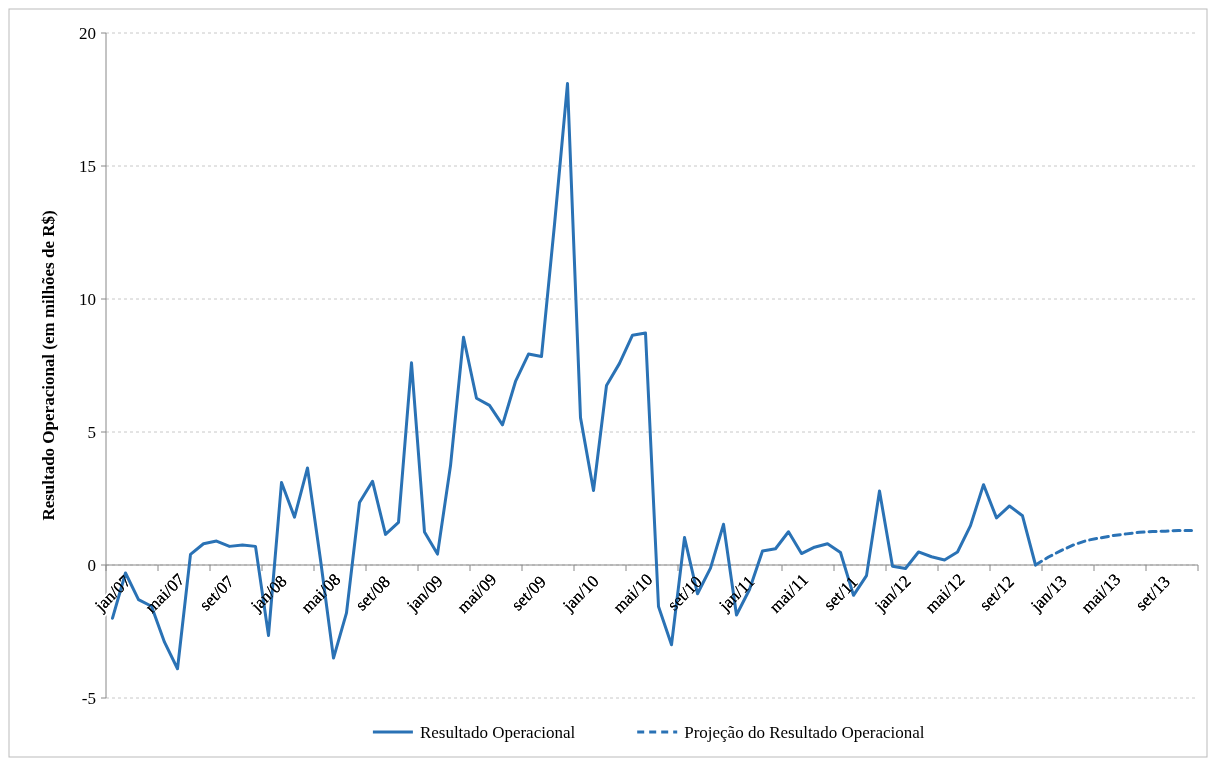  I want to click on legend-label: Resultado Operacional, so click(497, 732).